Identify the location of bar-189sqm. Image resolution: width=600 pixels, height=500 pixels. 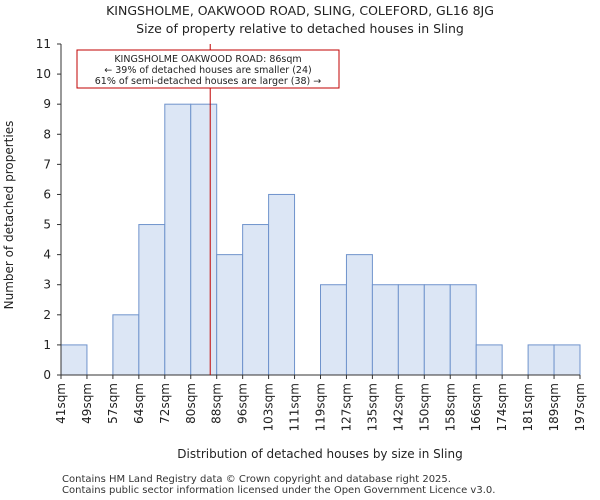
(567, 360).